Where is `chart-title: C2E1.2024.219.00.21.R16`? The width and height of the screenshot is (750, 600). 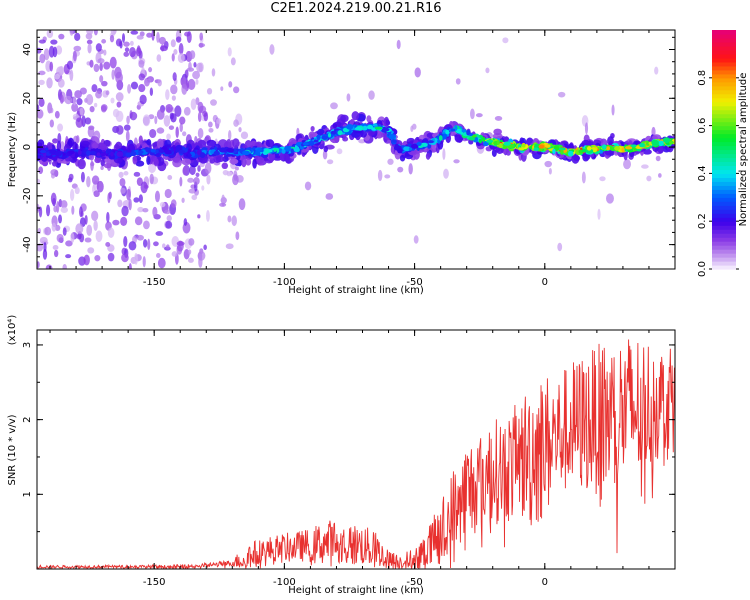 chart-title: C2E1.2024.219.00.21.R16 is located at coordinates (356, 8).